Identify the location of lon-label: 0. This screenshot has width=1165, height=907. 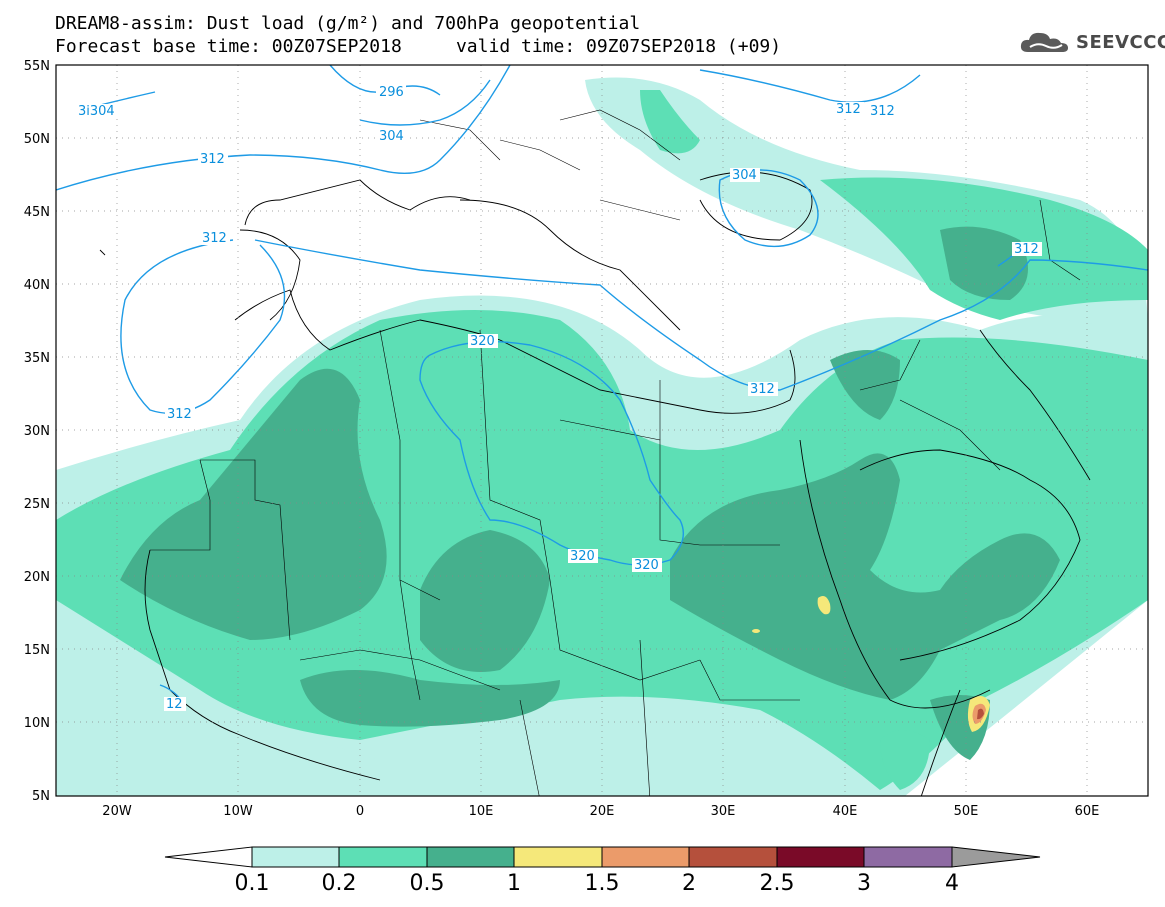
(360, 811).